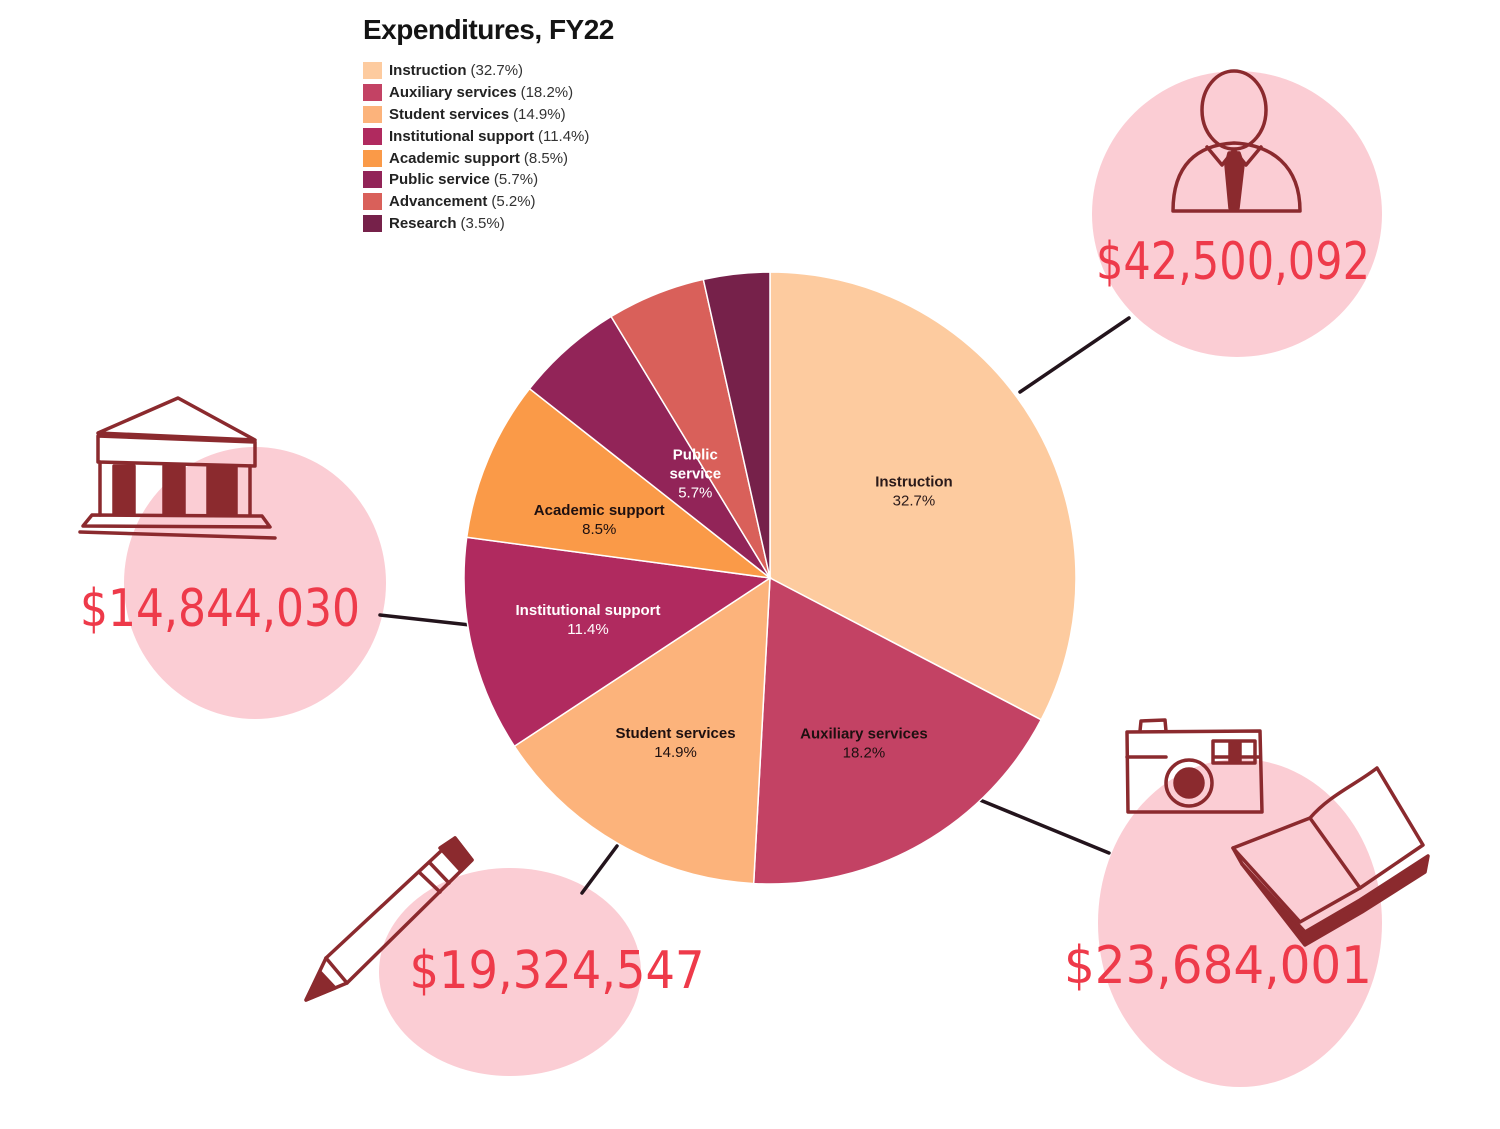 This screenshot has height=1129, width=1500. Describe the element at coordinates (546, 158) in the screenshot. I see `legend-percent: (8.5%)` at that location.